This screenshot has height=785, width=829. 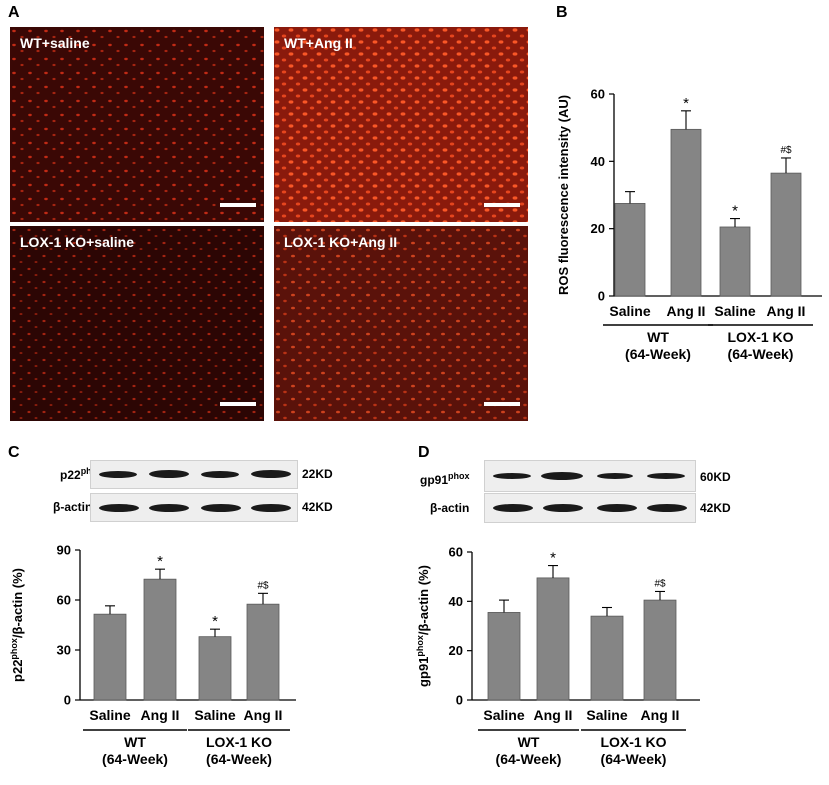 What do you see at coordinates (529, 742) in the screenshot?
I see `group-label: WT` at bounding box center [529, 742].